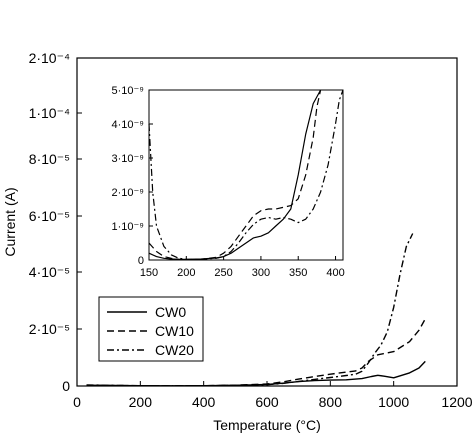 This screenshot has width=474, height=440. Describe the element at coordinates (127, 125) in the screenshot. I see `inset-y-tick-label: 4·10⁻⁹` at that location.